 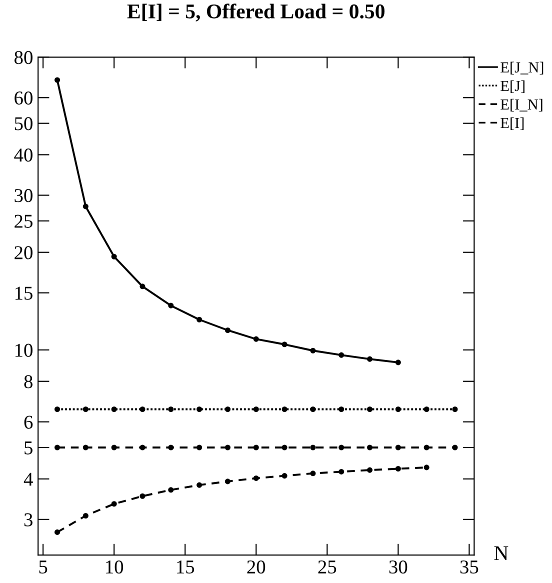 What do you see at coordinates (28, 422) in the screenshot?
I see `y-tick-label: 6` at bounding box center [28, 422].